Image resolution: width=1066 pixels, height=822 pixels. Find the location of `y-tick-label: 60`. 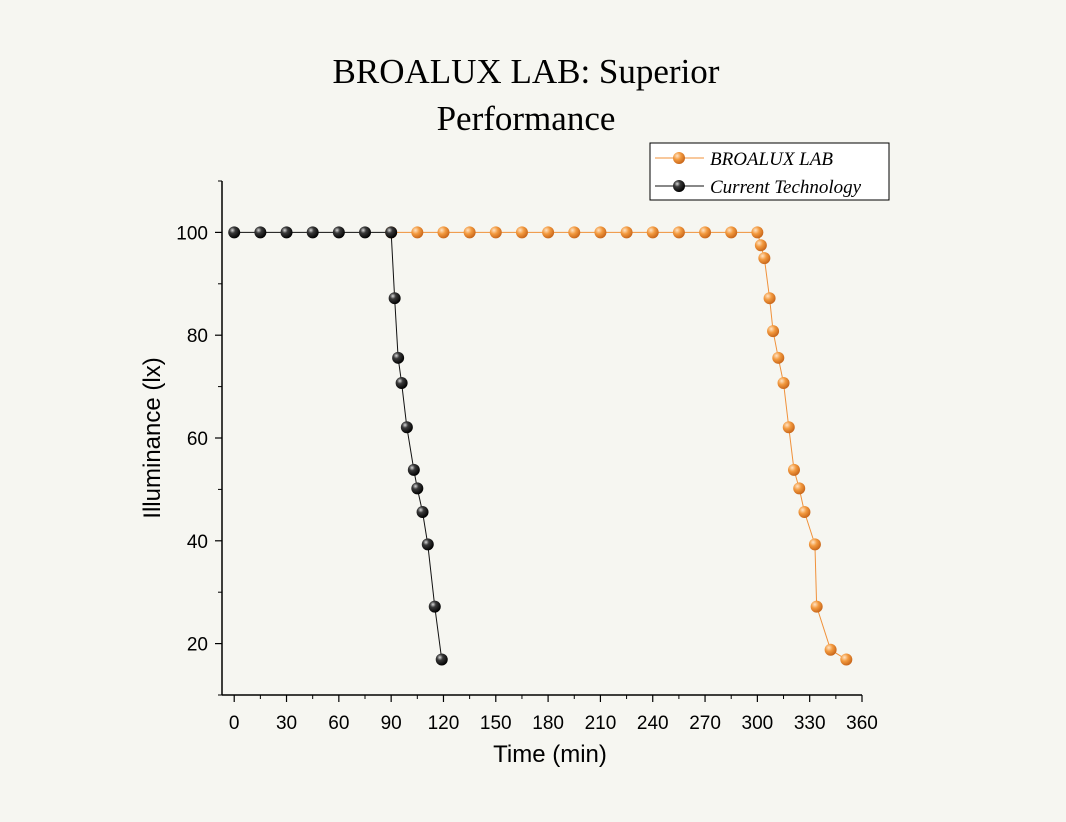

y-tick-label: 60 is located at coordinates (197, 439).